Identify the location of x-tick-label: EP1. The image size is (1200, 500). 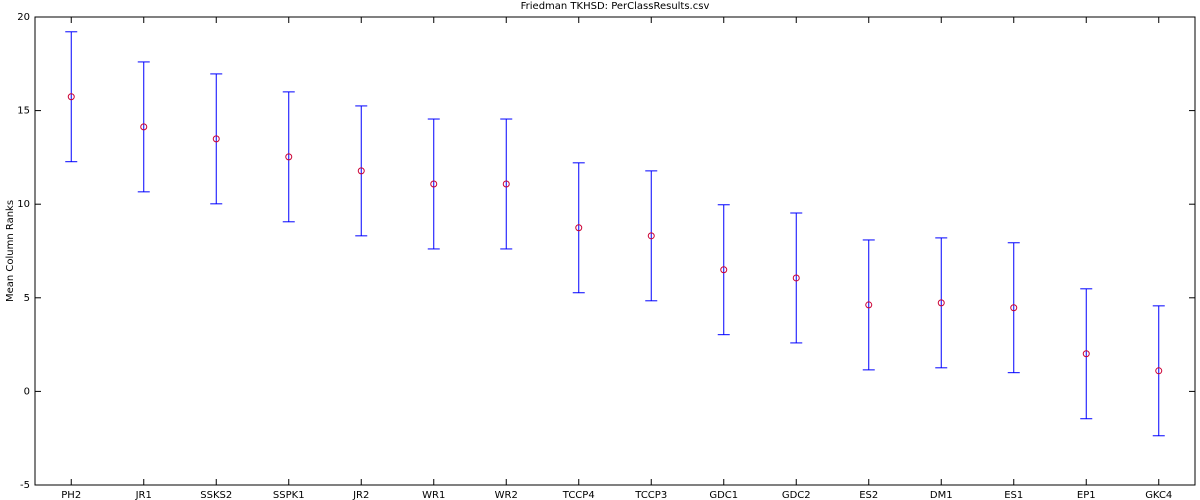
(1086, 495).